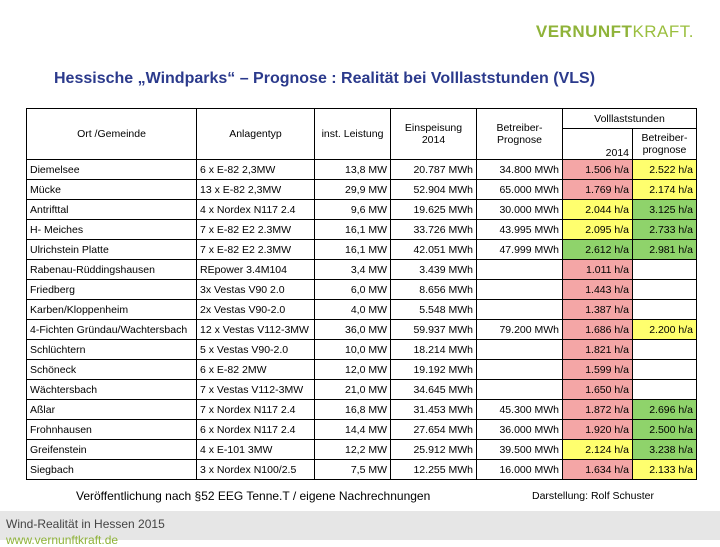 Image resolution: width=720 pixels, height=547 pixels. Describe the element at coordinates (62, 540) in the screenshot. I see `footer-url: www.vernunftkraft.de` at that location.